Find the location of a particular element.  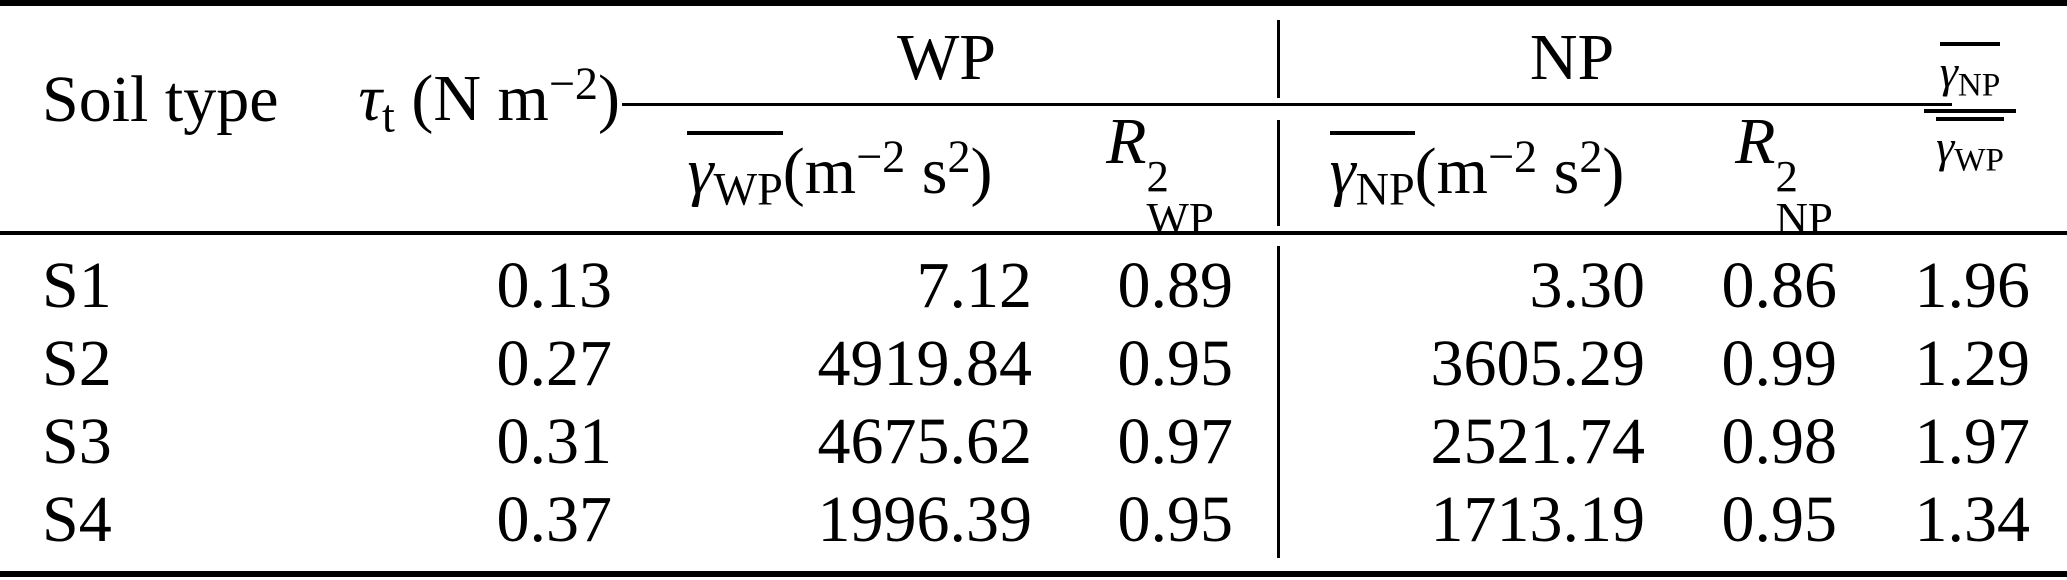

bottom-rule is located at coordinates (1033, 574).